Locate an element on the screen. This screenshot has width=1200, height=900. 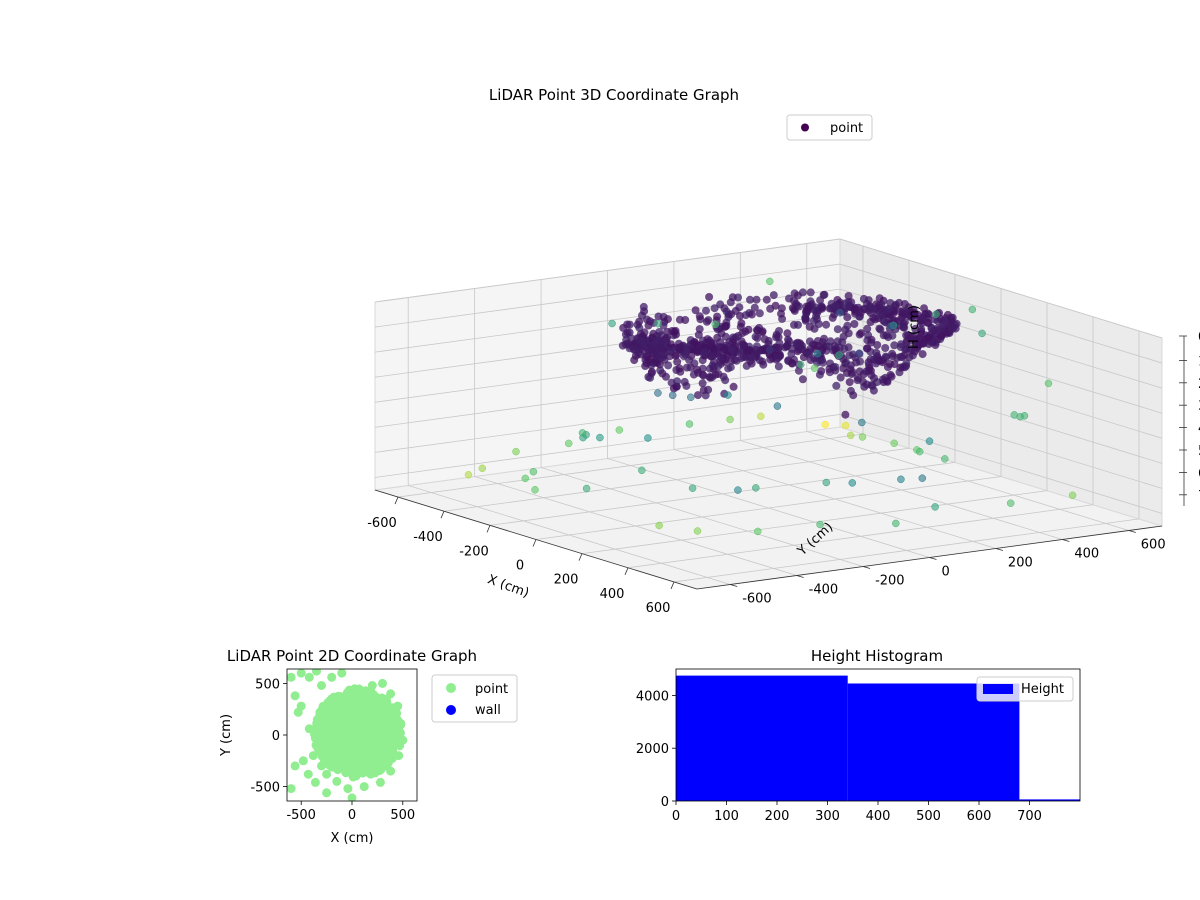
histogram-ticks: 0 100 200 300 400 500 600 700 0 2000 4000 is located at coordinates (839, 756).